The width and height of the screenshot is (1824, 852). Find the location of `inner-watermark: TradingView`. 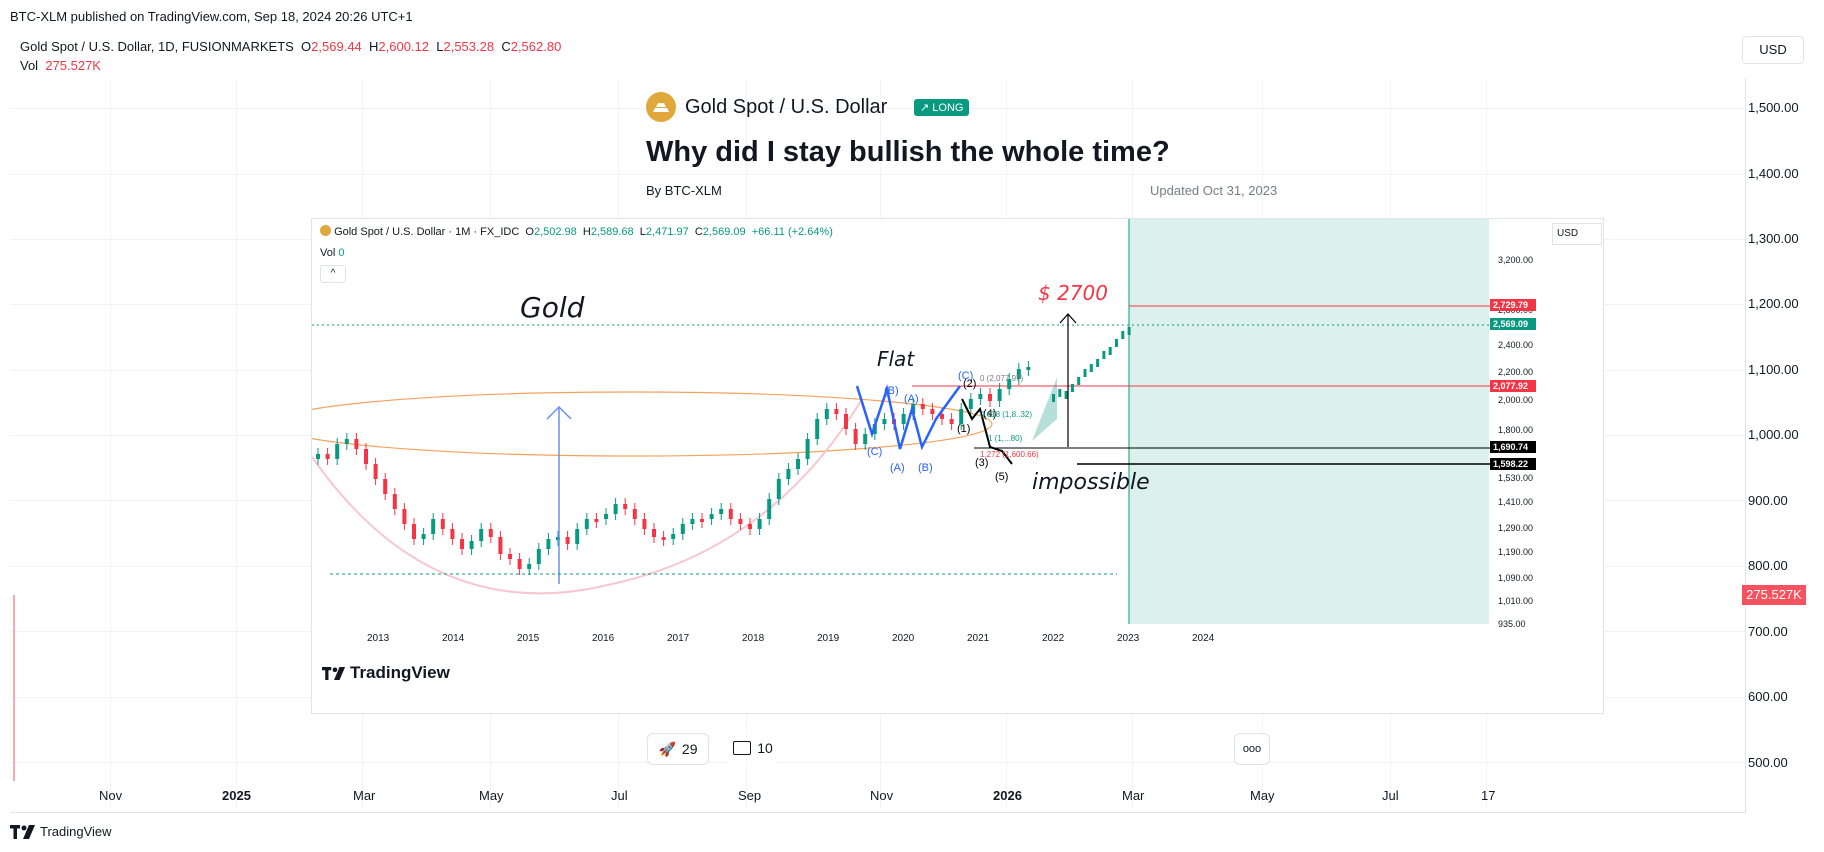

inner-watermark: TradingView is located at coordinates (386, 673).